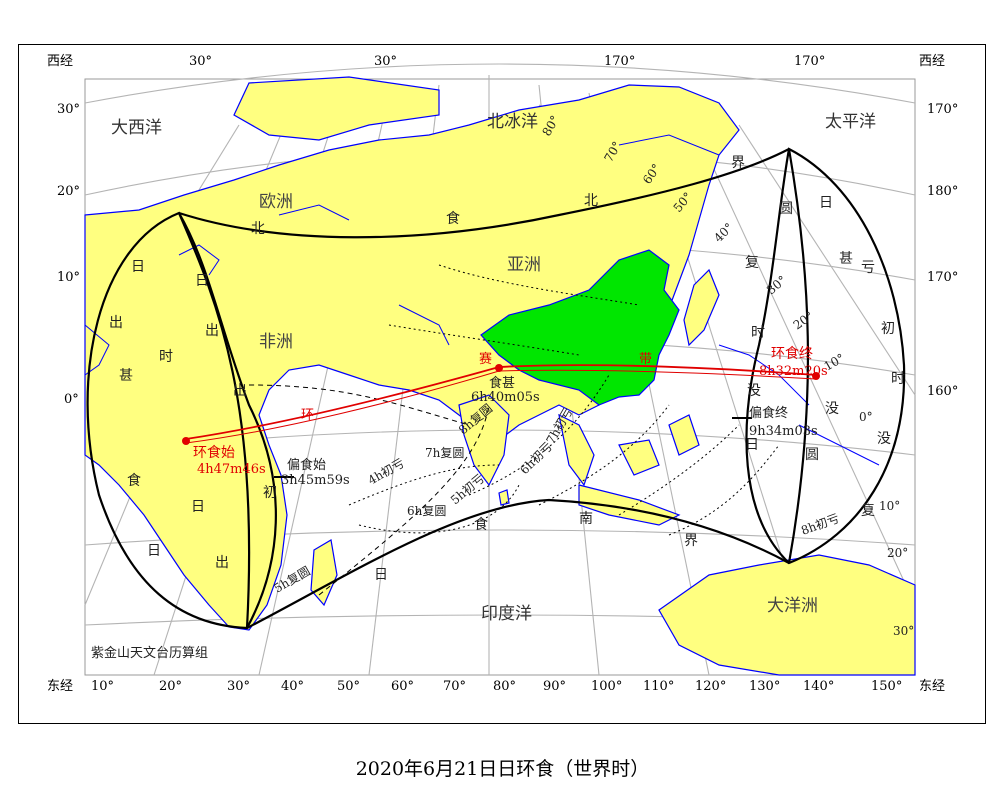 This screenshot has height=790, width=1005. I want to click on path-glyph: 赛, so click(485, 359).